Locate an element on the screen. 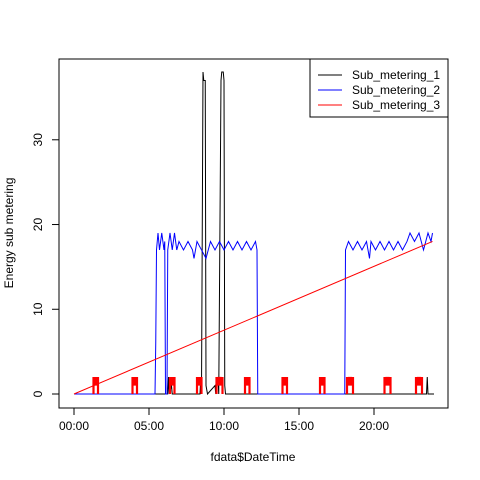 The width and height of the screenshot is (480, 480). legend-label: Sub_metering_1 is located at coordinates (396, 75).